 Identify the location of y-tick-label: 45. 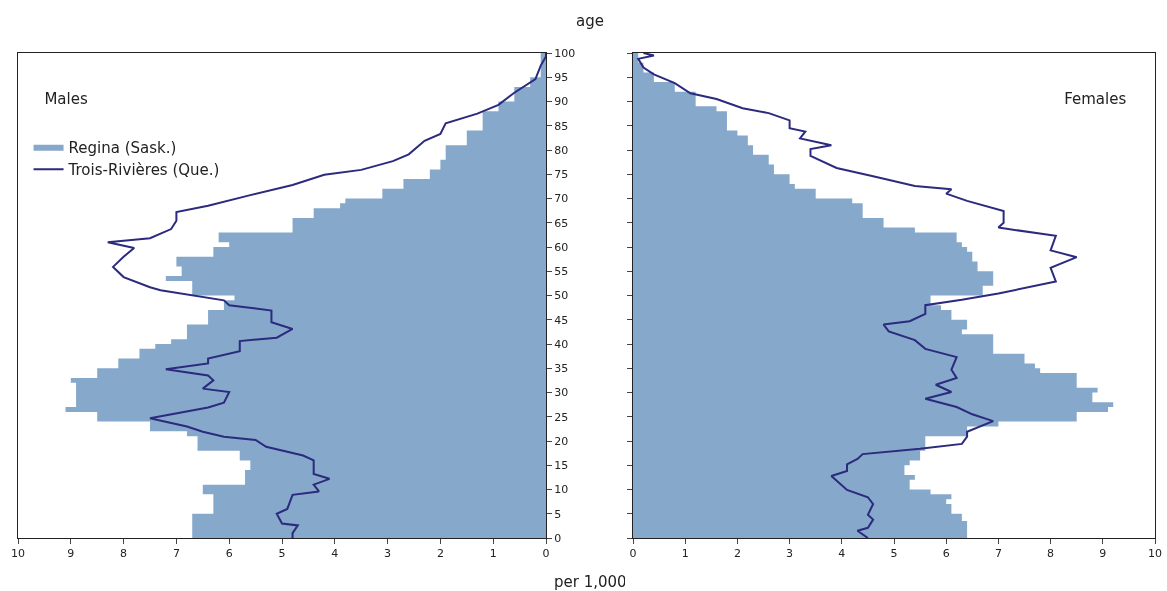
(561, 320).